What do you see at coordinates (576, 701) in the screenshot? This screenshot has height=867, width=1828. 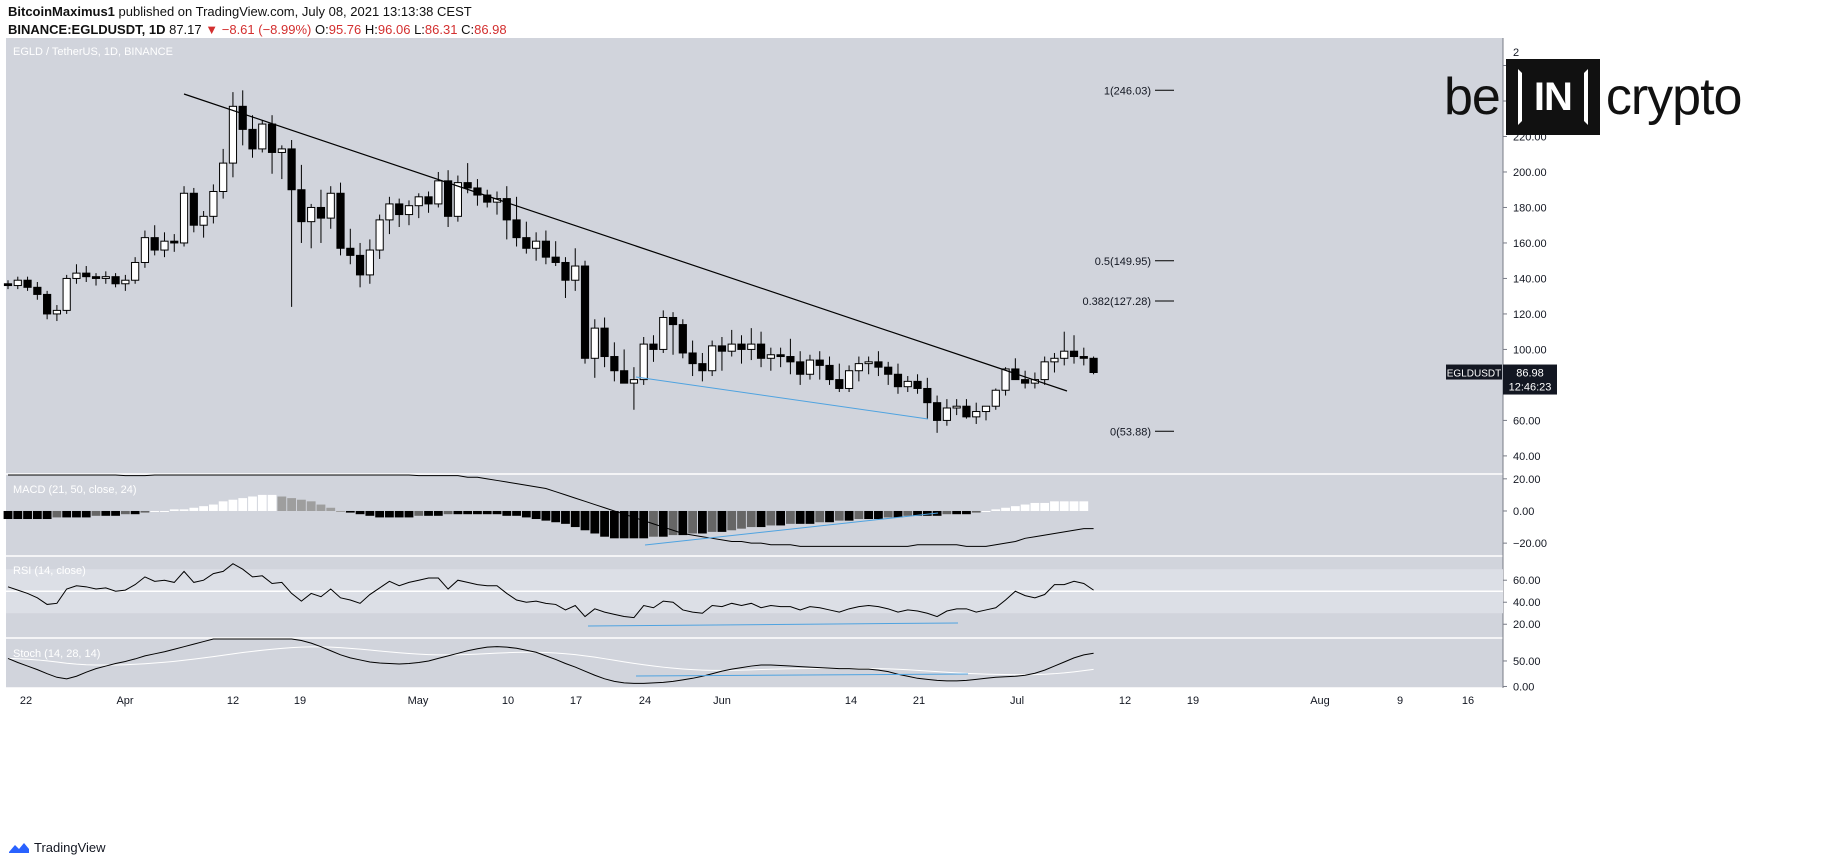 I see `time-tick-label: 17` at bounding box center [576, 701].